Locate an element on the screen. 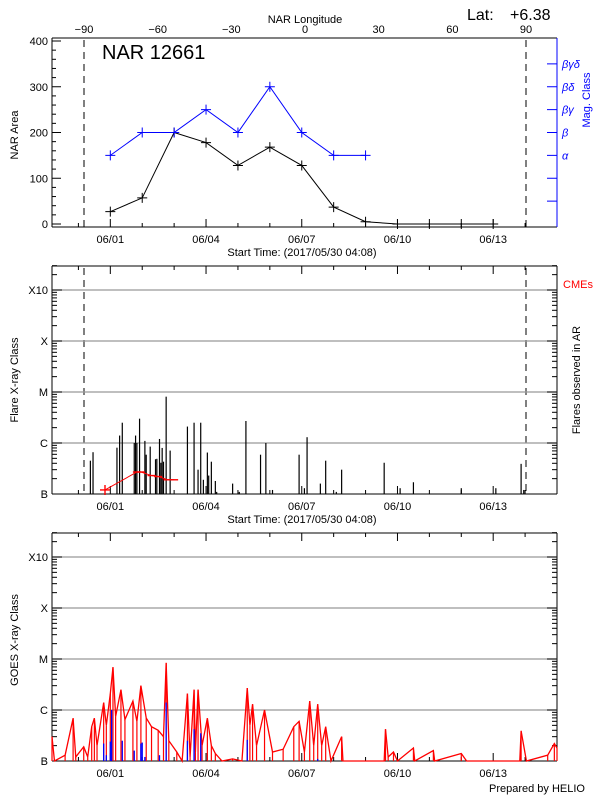  longitude-tick-label: −90 is located at coordinates (84, 30).